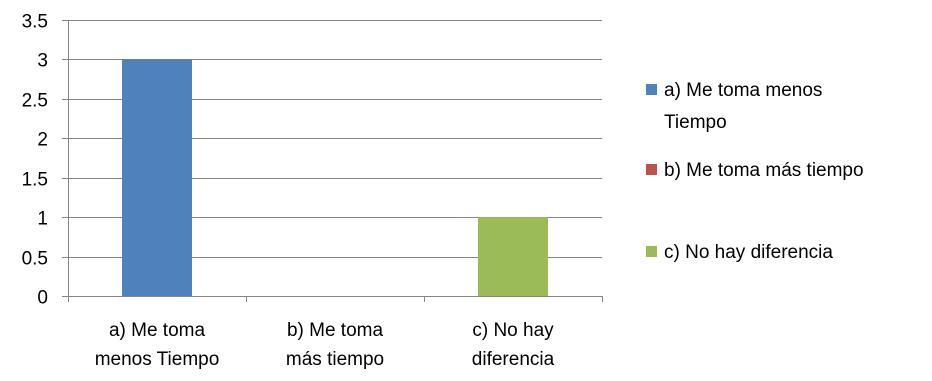 The image size is (932, 381). I want to click on y-tick-labels: 0 0.5 1 1.5 2 2.5 3 3.5, so click(35, 160).